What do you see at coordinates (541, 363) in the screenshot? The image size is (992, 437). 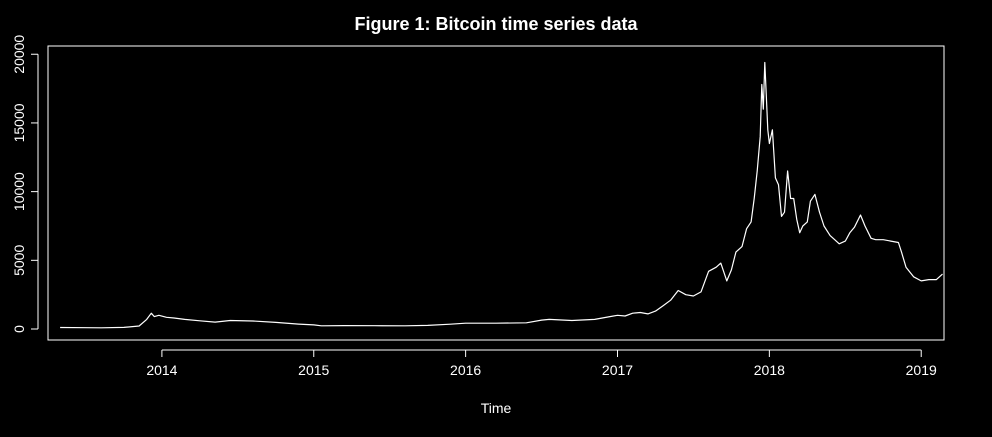 I see `x-axis: 2014 2015 2016 2017 2018 2019` at bounding box center [541, 363].